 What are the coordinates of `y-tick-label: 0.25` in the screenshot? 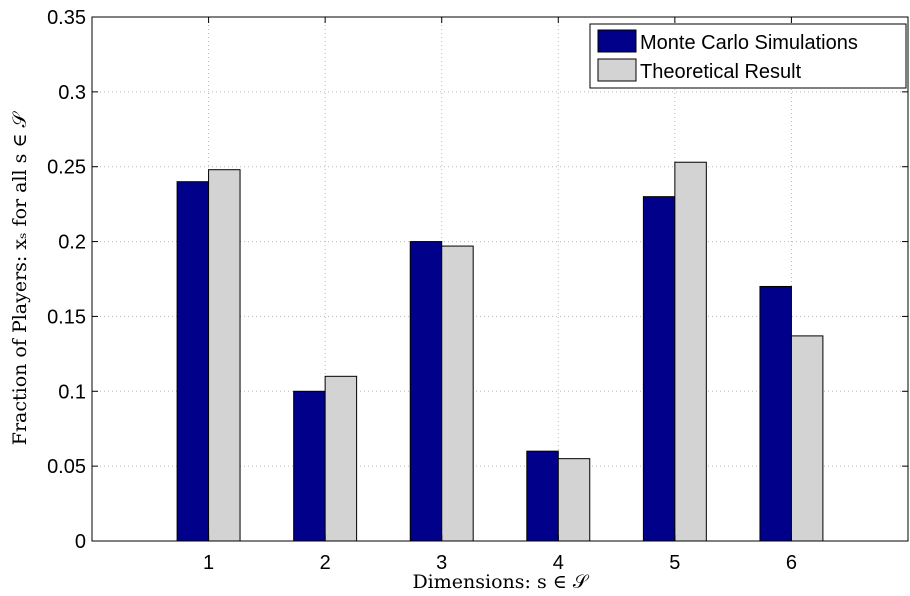 It's located at (66, 168).